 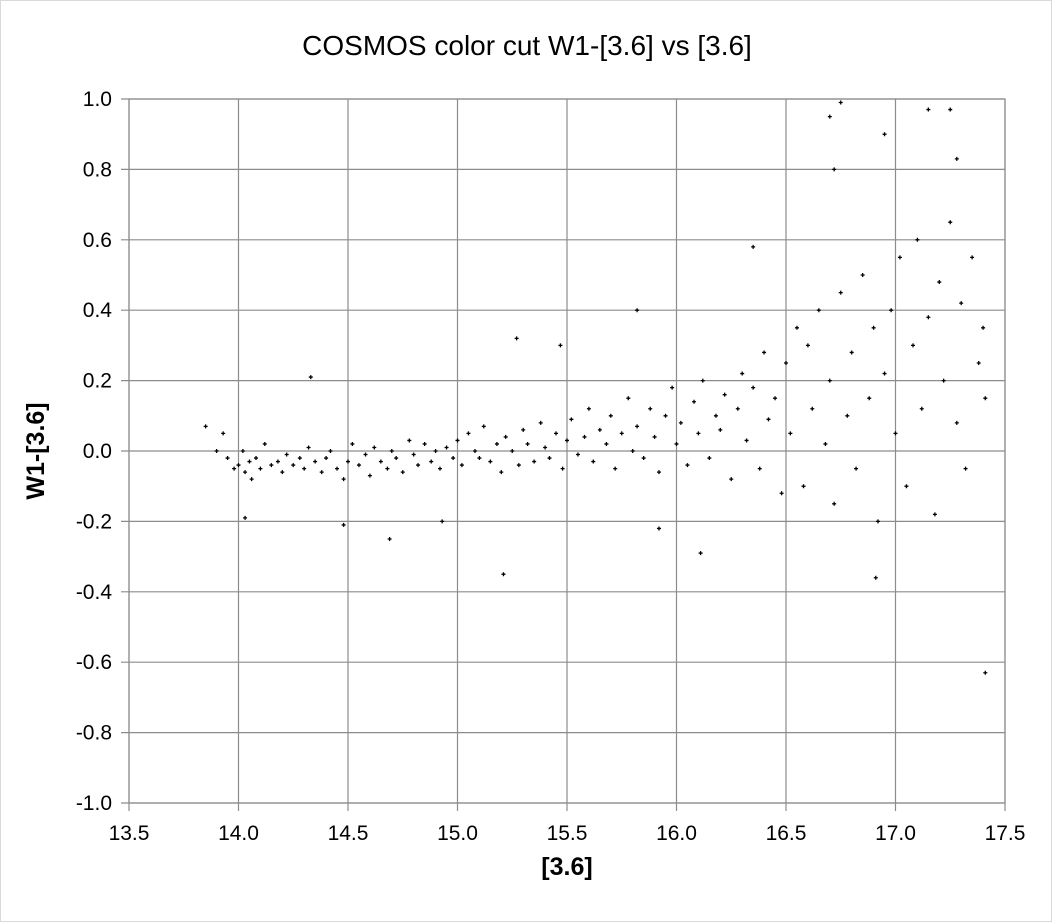 I want to click on x-tick-label: 17.5, so click(x=1005, y=833).